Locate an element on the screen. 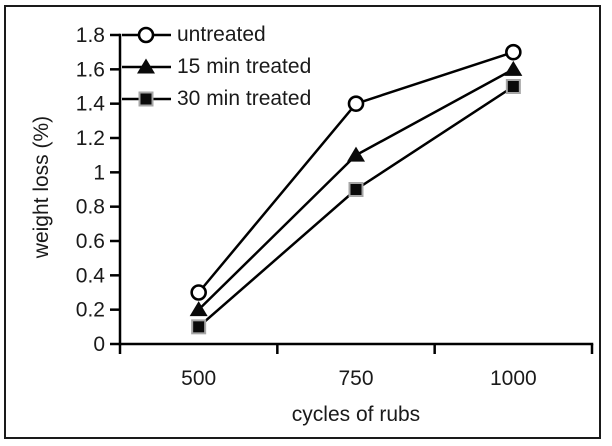 Image resolution: width=612 pixels, height=446 pixels. y-tick-label: 0.2 is located at coordinates (90, 310).